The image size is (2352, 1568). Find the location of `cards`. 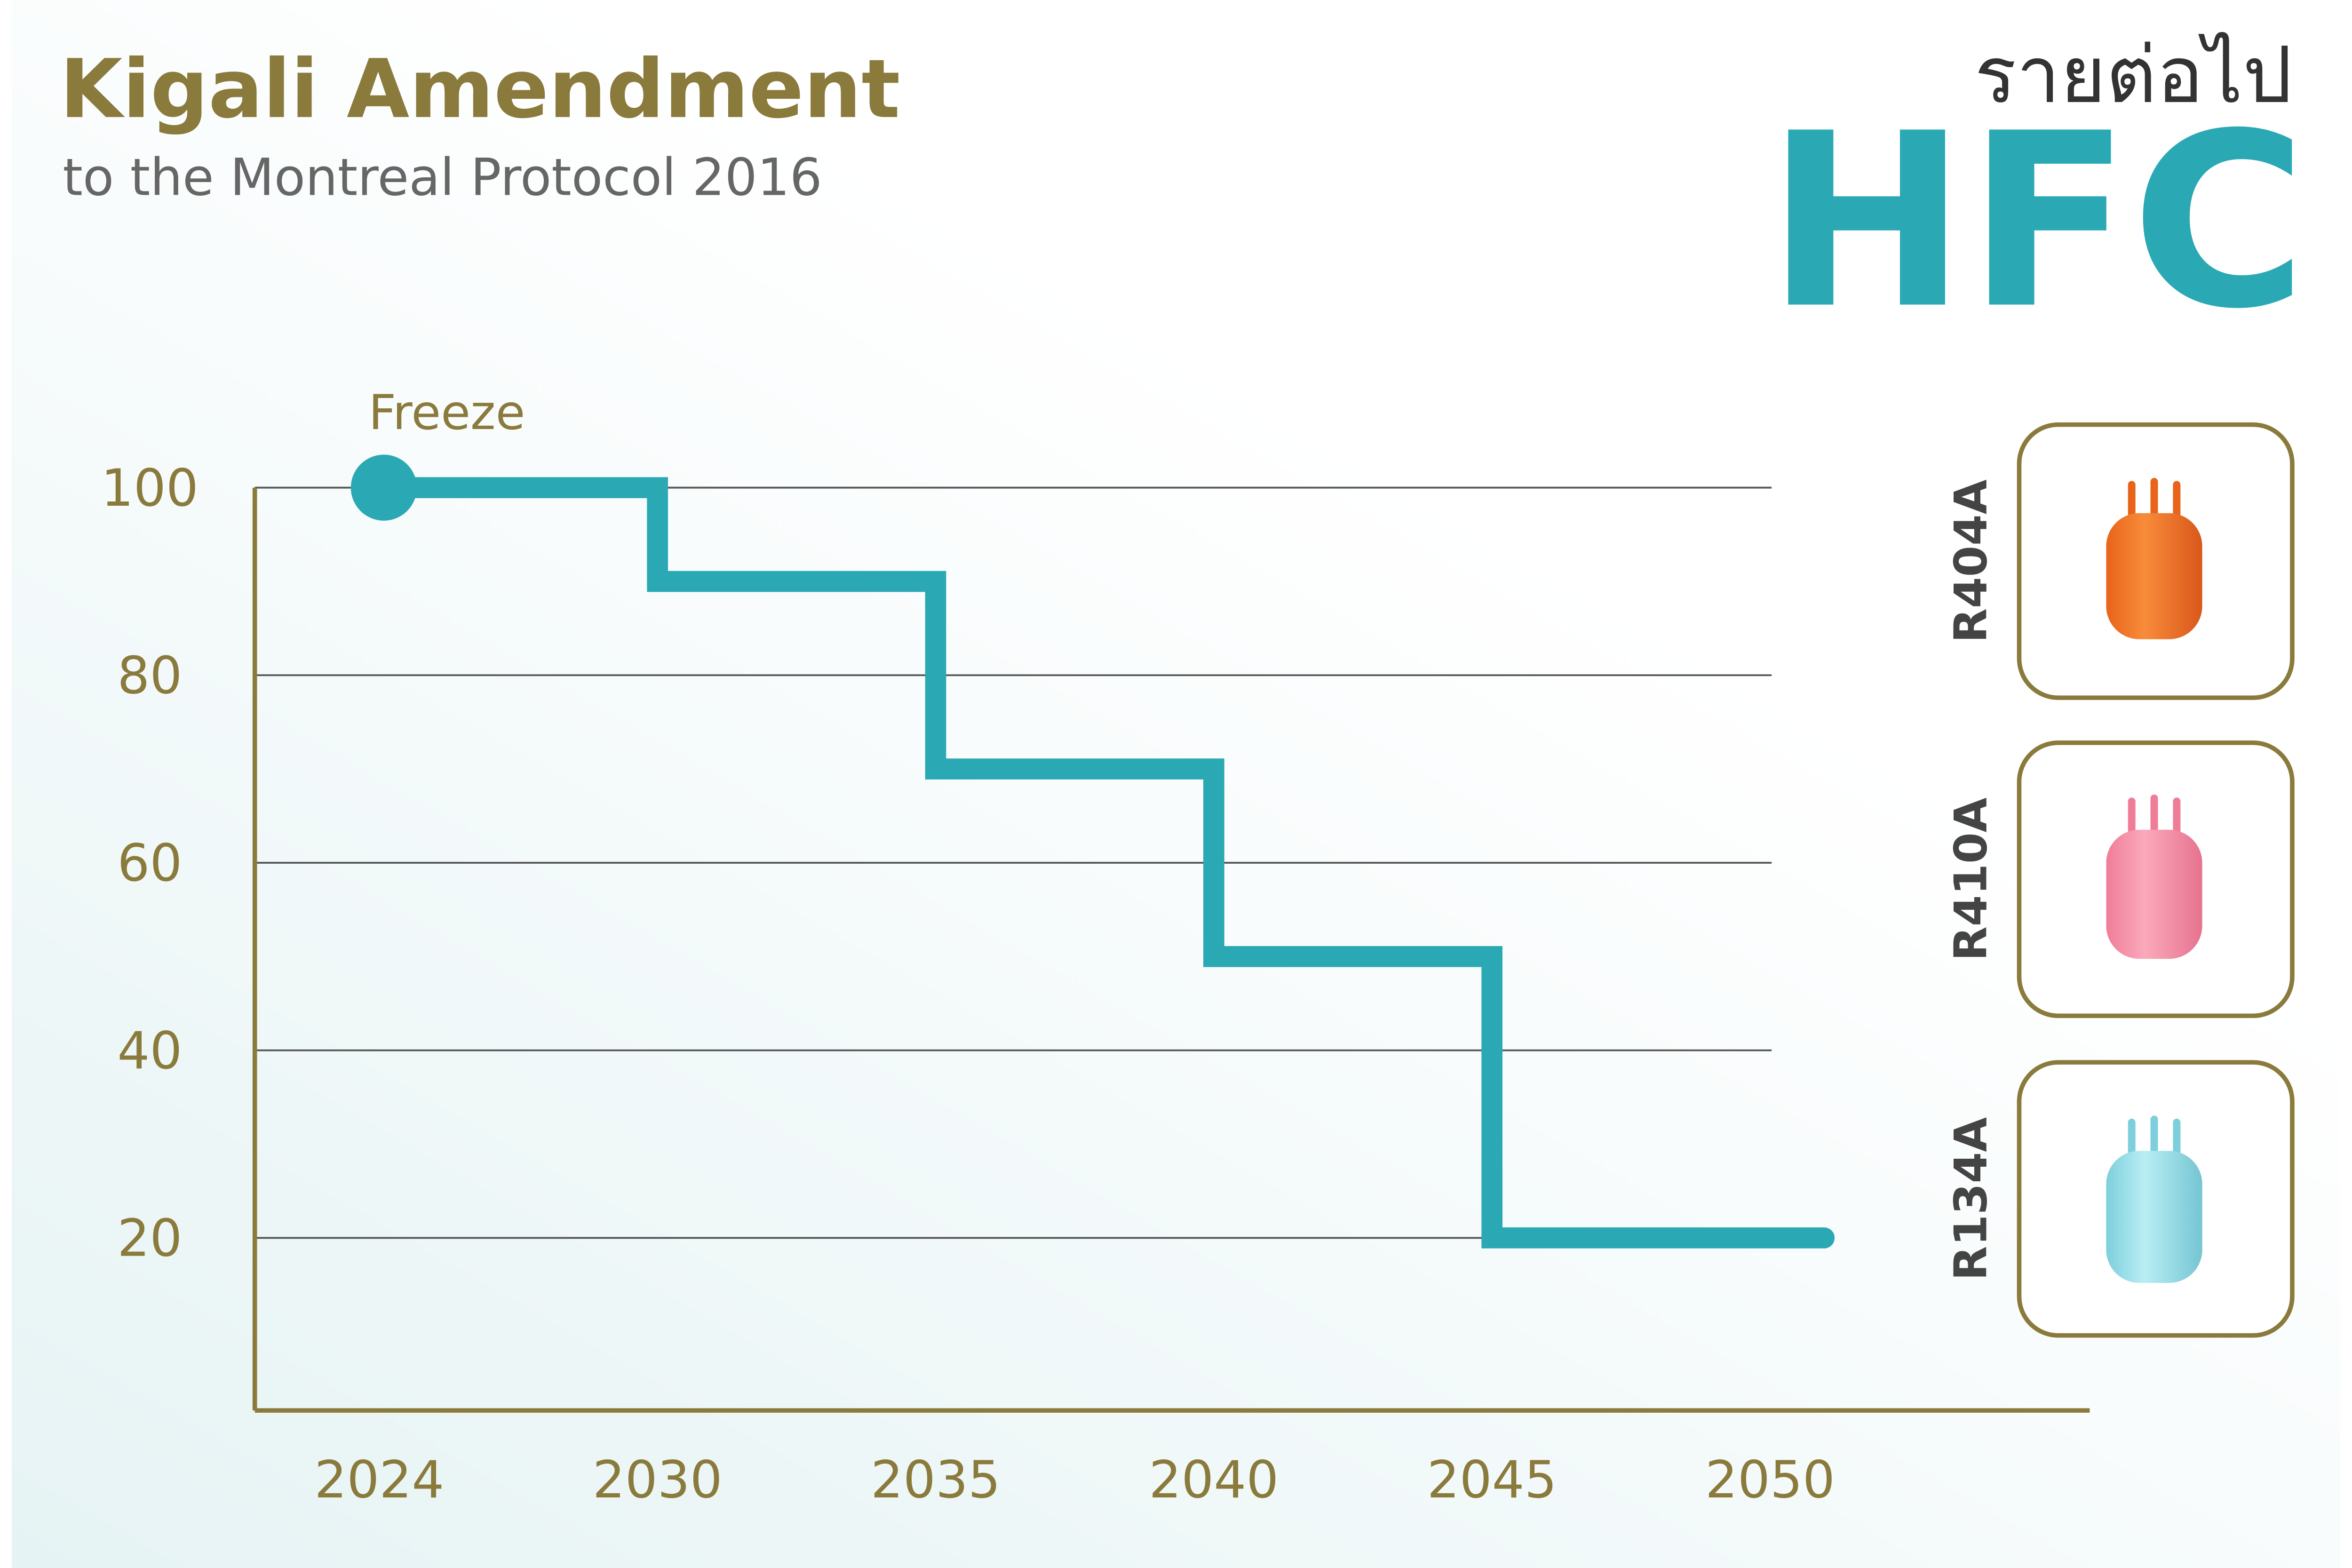

cards is located at coordinates (2156, 880).